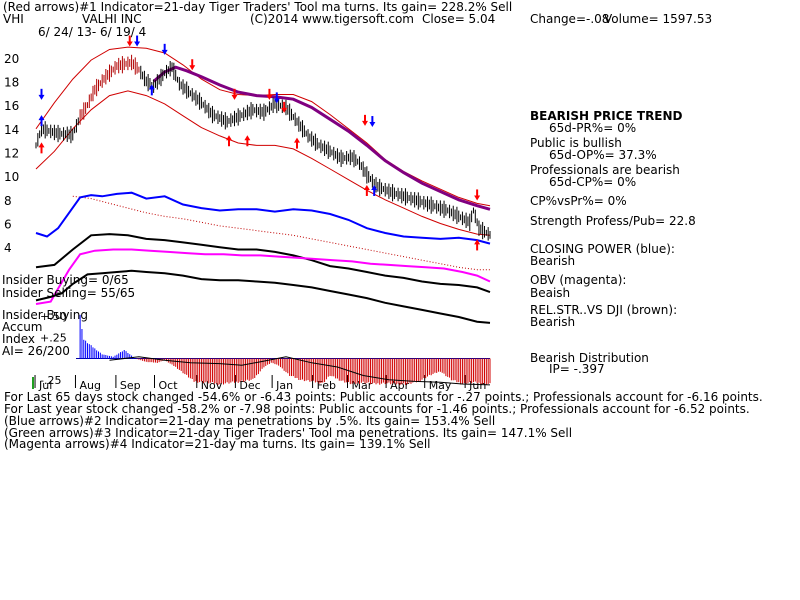 The width and height of the screenshot is (800, 600). Describe the element at coordinates (589, 358) in the screenshot. I see `distribution-title: Bearish Distribution` at that location.